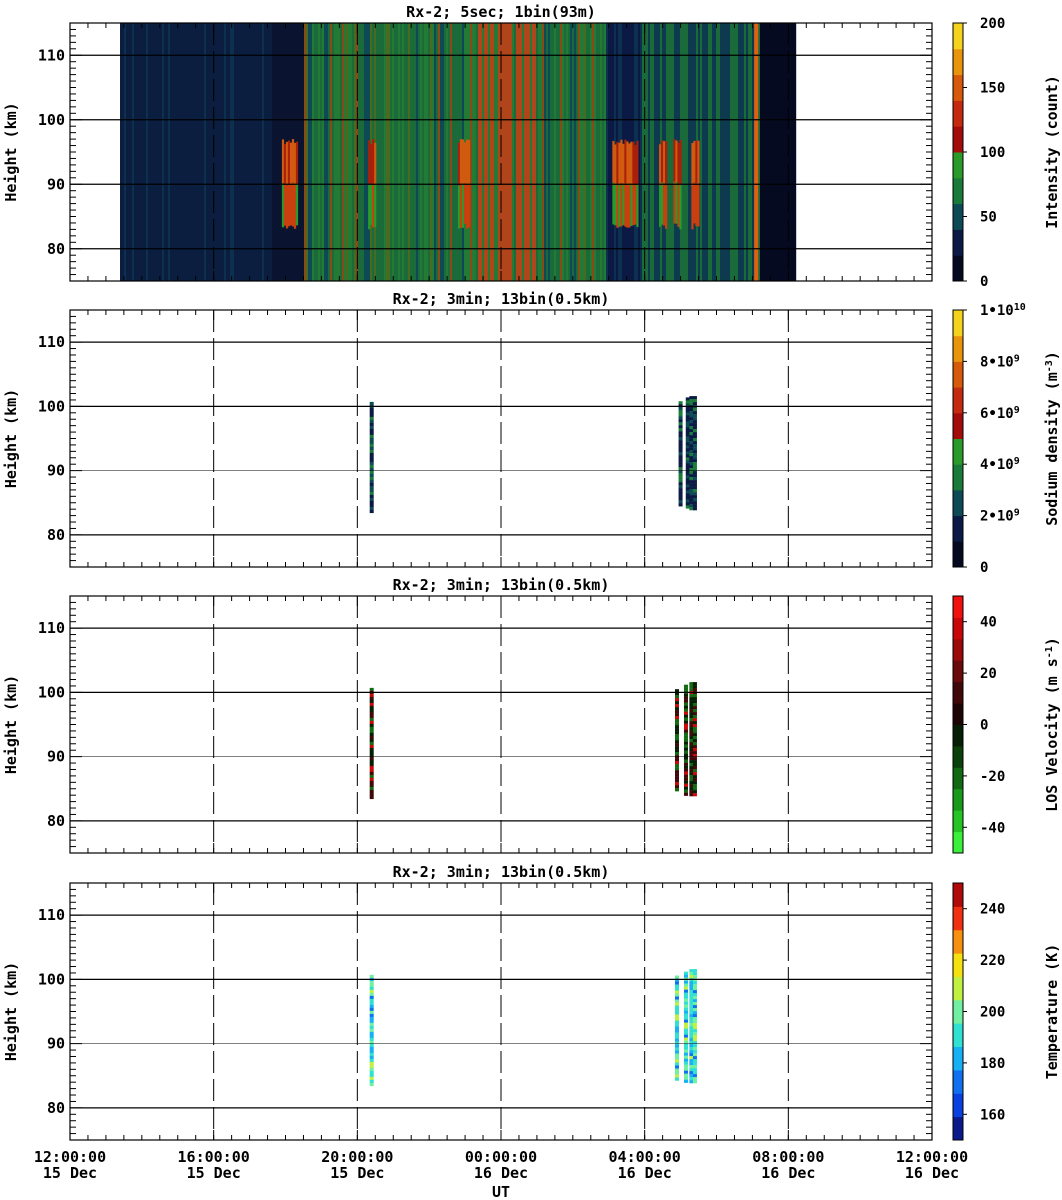 The width and height of the screenshot is (1062, 1200). I want to click on colorbar-tick-label: 4•109, so click(1000, 465).